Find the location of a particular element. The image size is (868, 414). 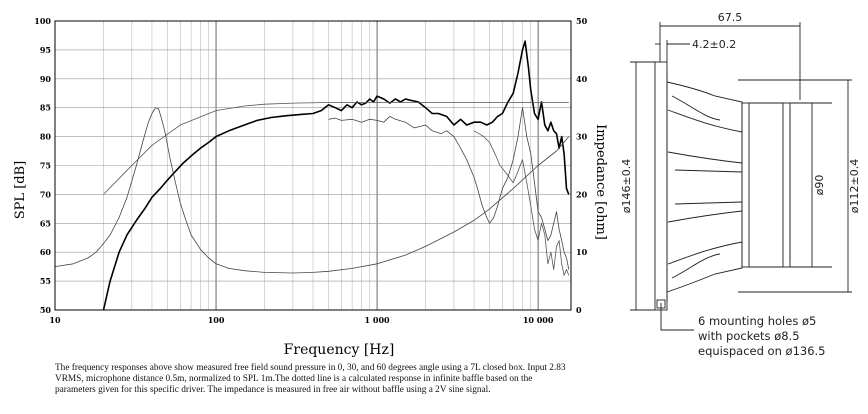

series-spl-30deg is located at coordinates (449, 188).